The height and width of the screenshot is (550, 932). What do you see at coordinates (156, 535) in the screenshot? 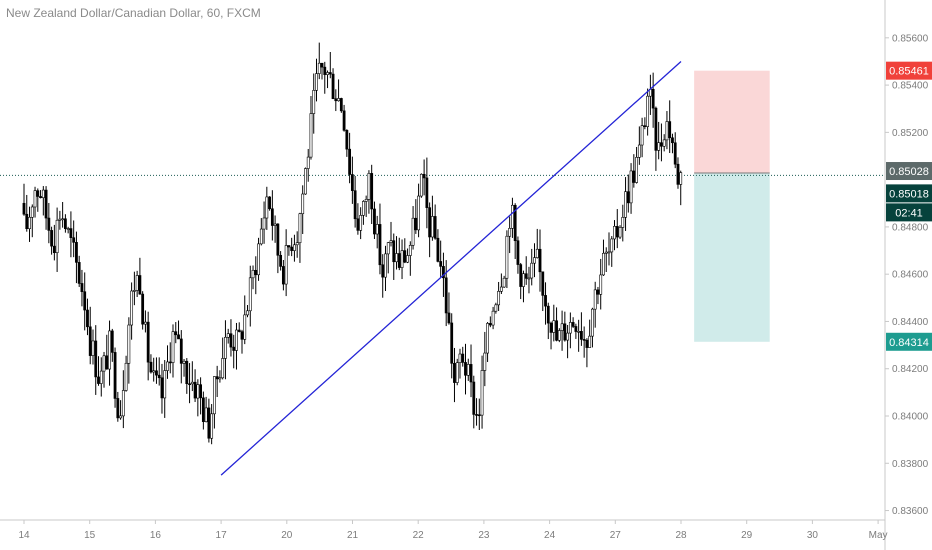
I see `x-tick-label: 16` at bounding box center [156, 535].